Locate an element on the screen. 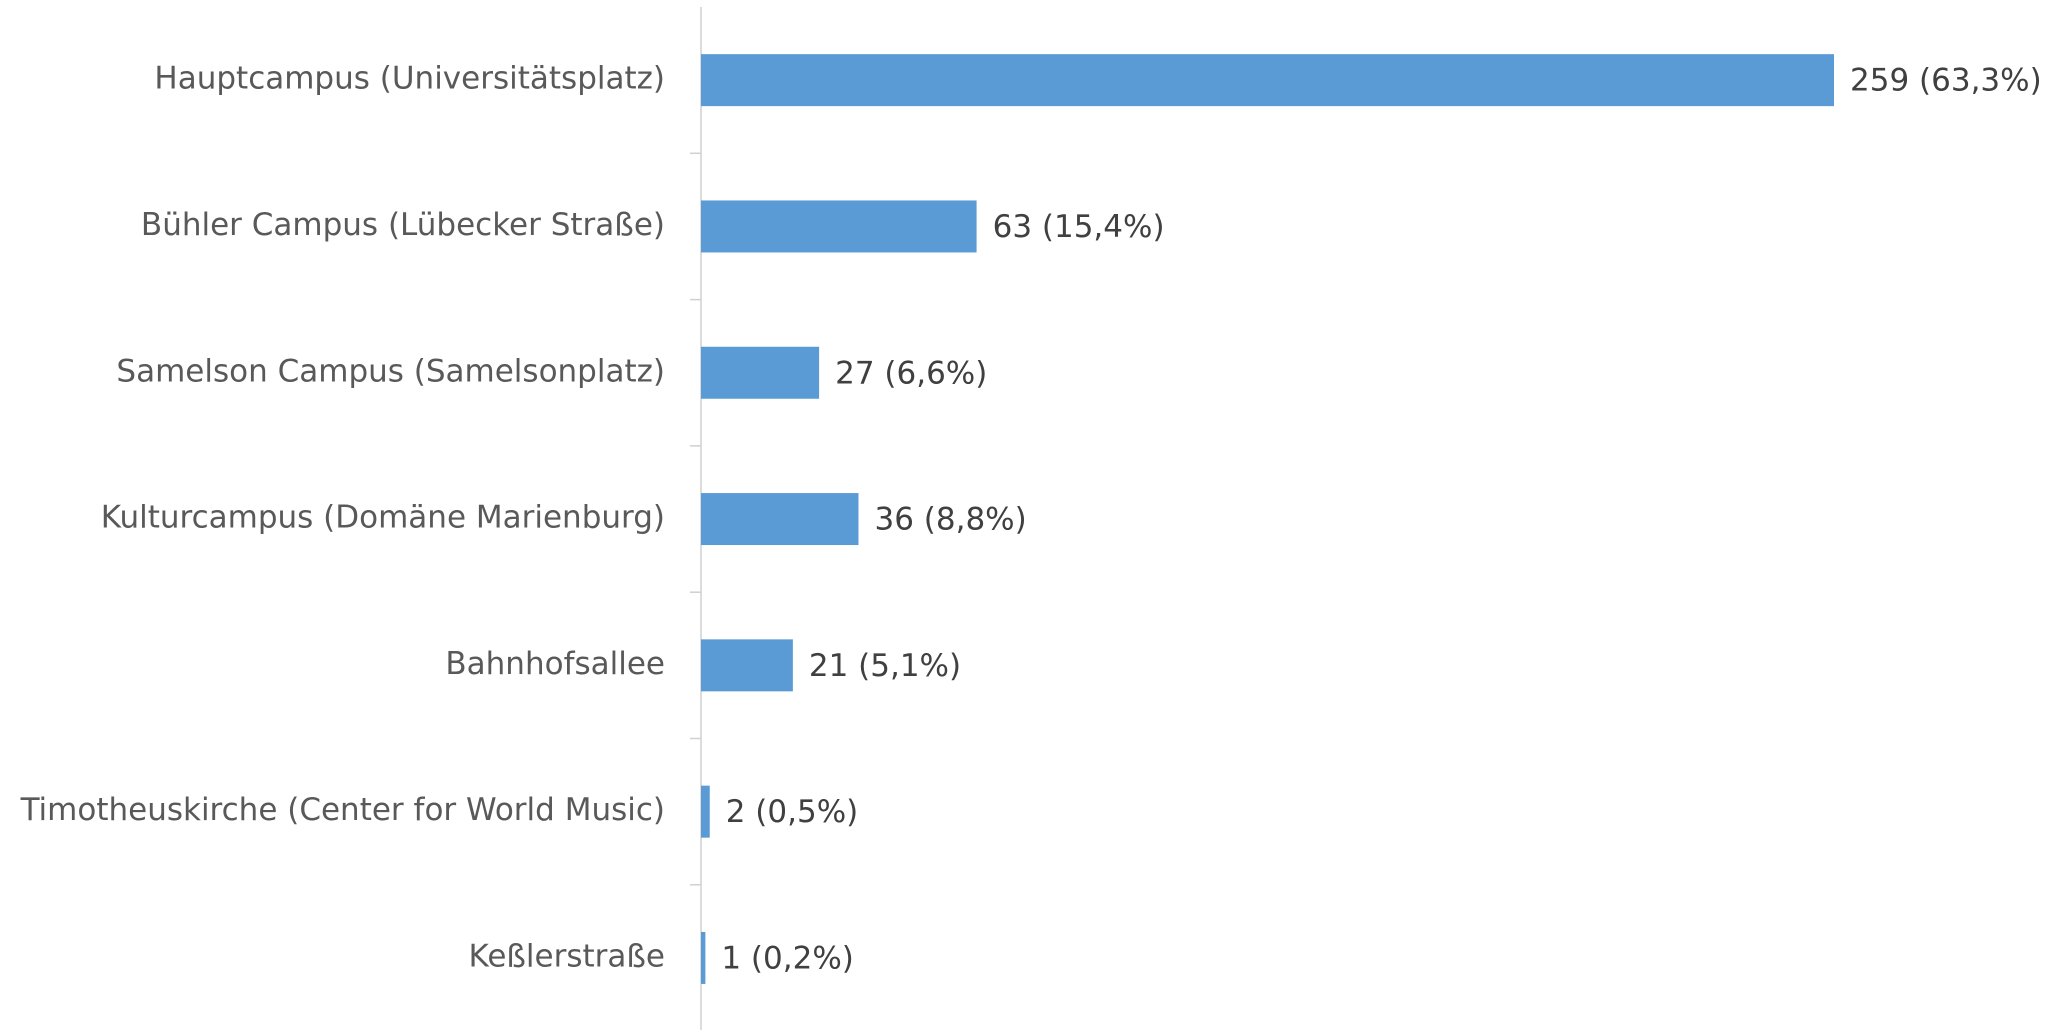 This screenshot has width=2049, height=1036. category-label: Hauptcampus (Universitätsplatz) is located at coordinates (409, 79).